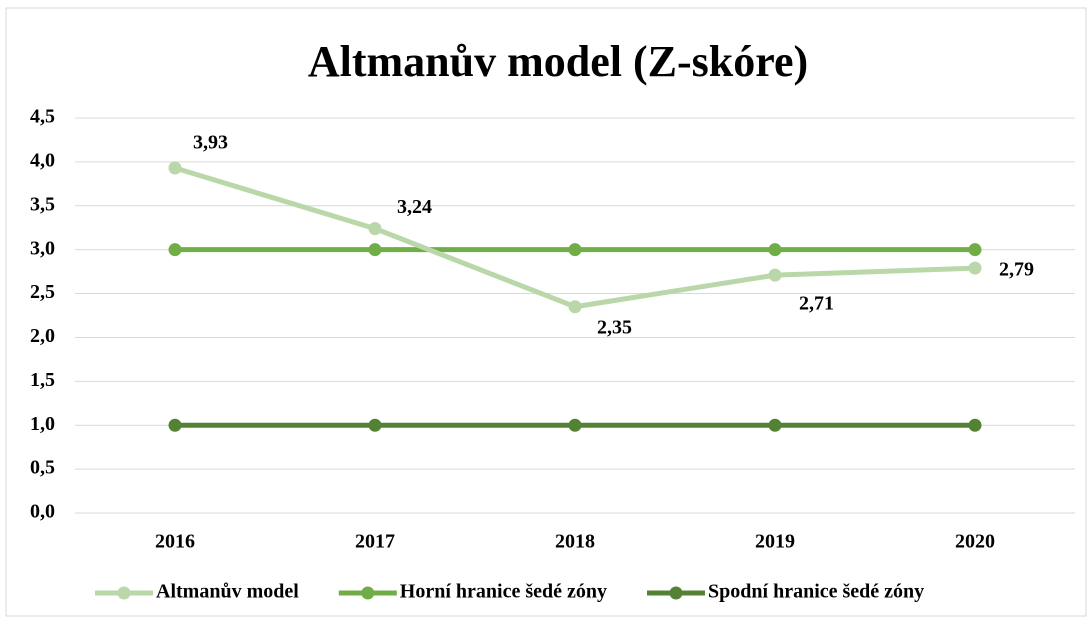  I want to click on x-tick-label: 2020, so click(975, 542).